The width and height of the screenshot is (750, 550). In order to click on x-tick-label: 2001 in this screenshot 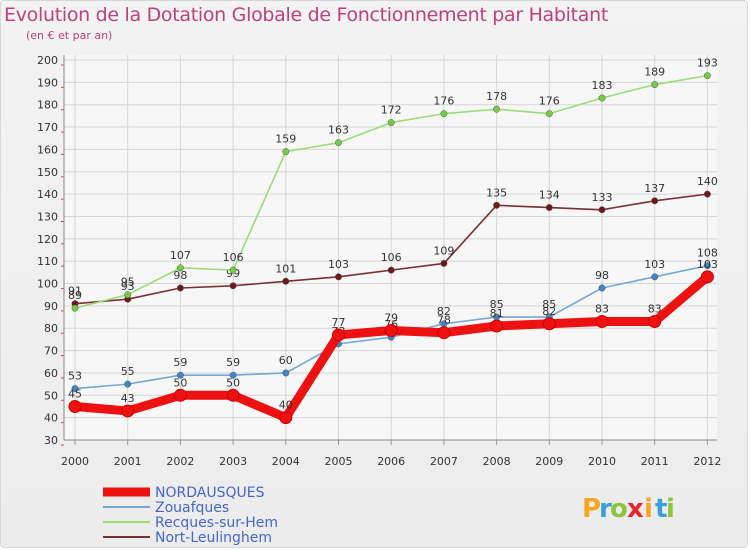, I will do `click(128, 461)`.